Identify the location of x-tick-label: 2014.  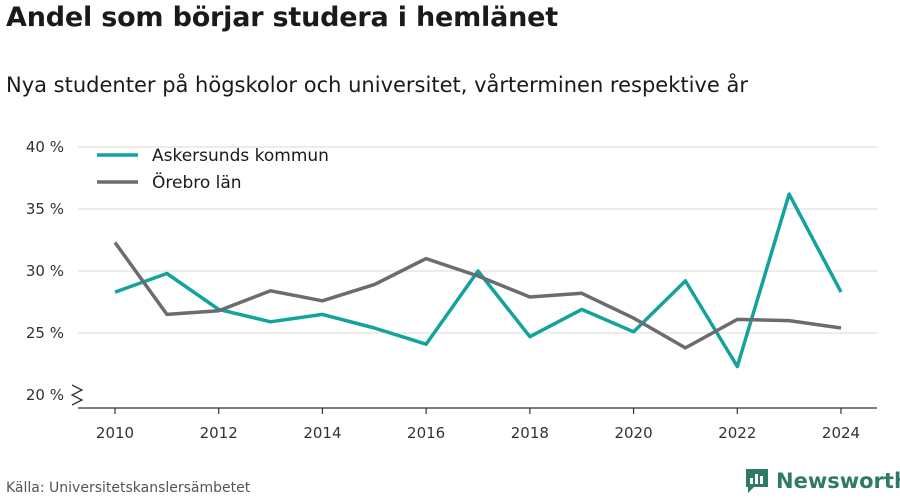
(322, 433).